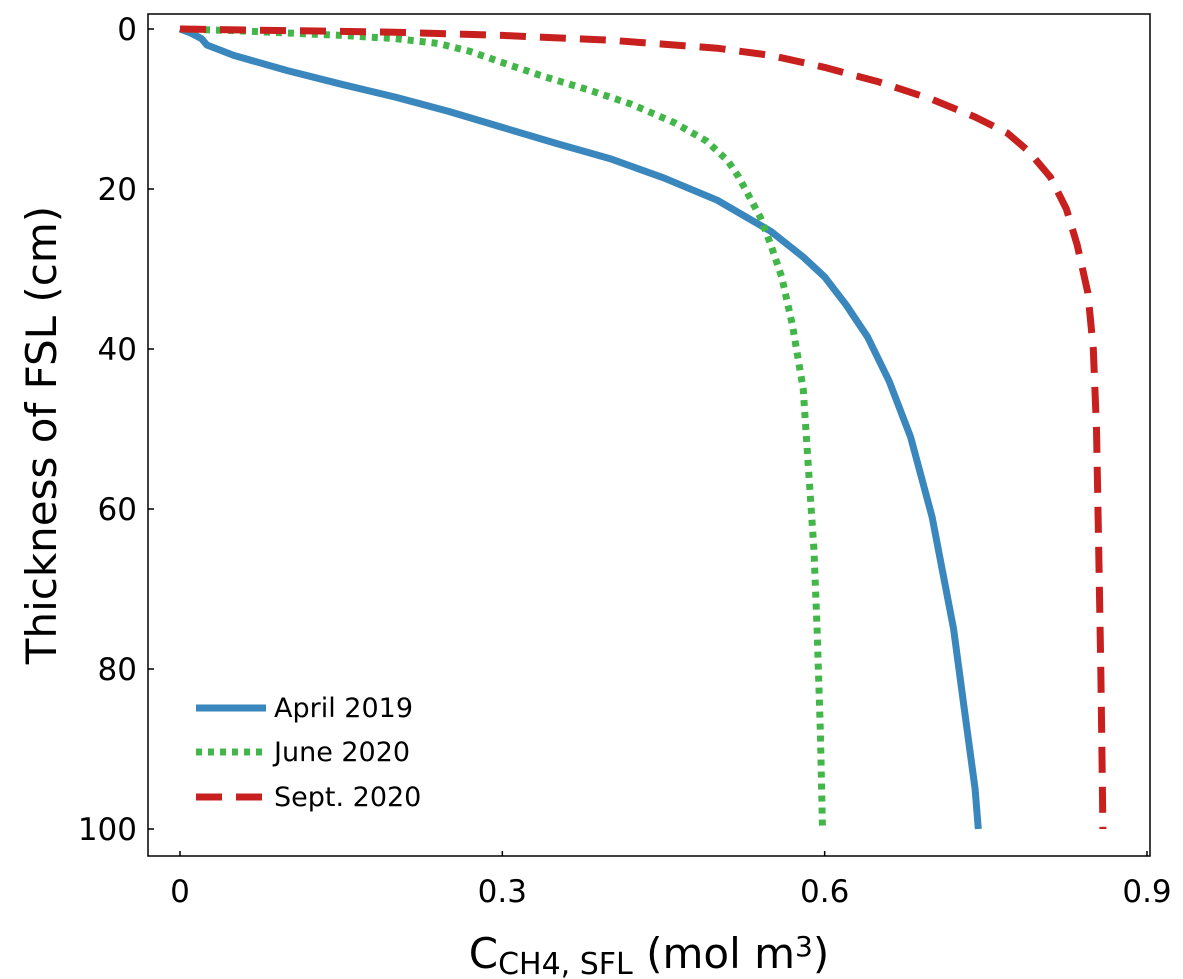  I want to click on legend-label: Sept. 2020, so click(347, 797).